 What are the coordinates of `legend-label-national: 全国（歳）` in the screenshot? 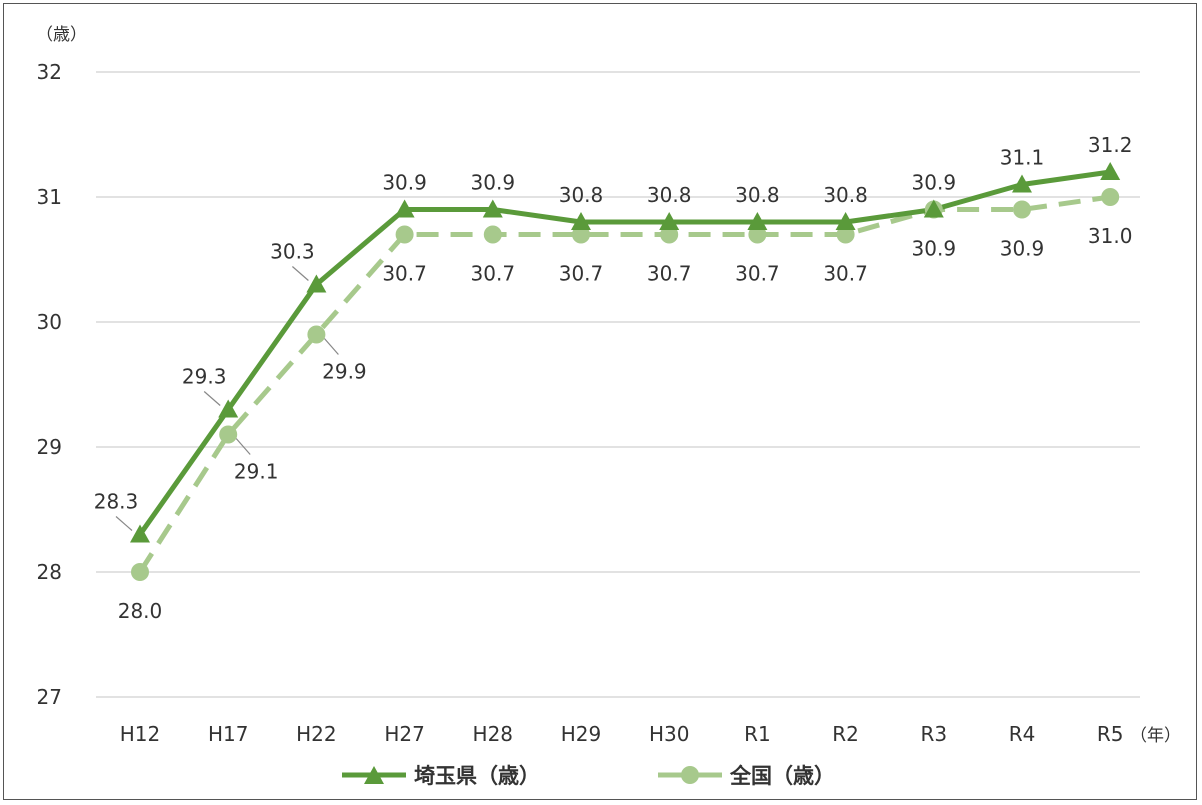 It's located at (782, 776).